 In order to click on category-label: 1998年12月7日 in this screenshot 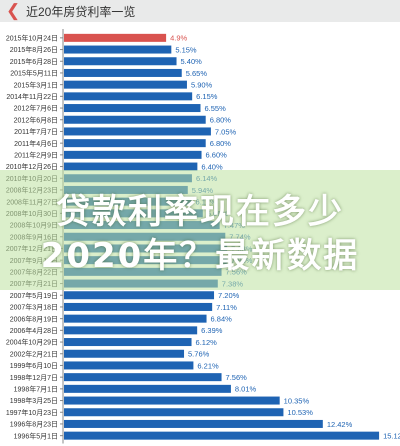, I will do `click(34, 377)`.